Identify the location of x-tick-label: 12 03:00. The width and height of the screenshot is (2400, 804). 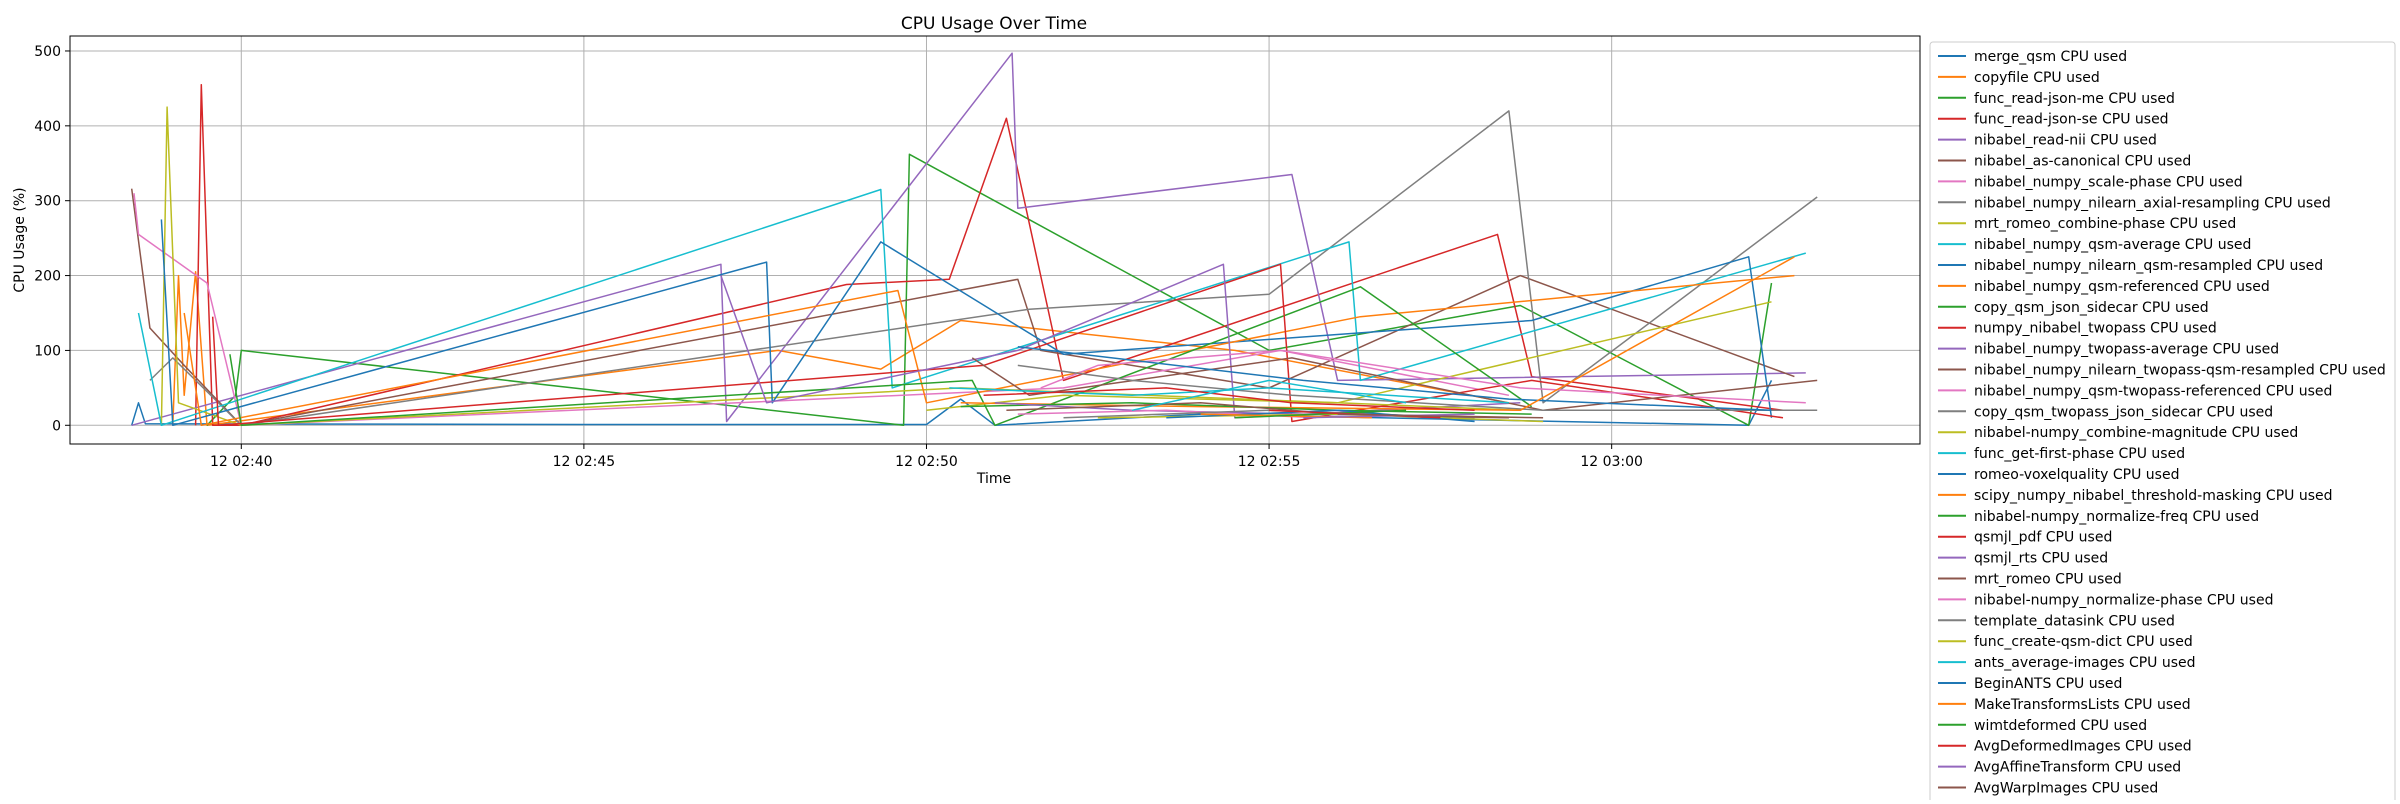
(1611, 462).